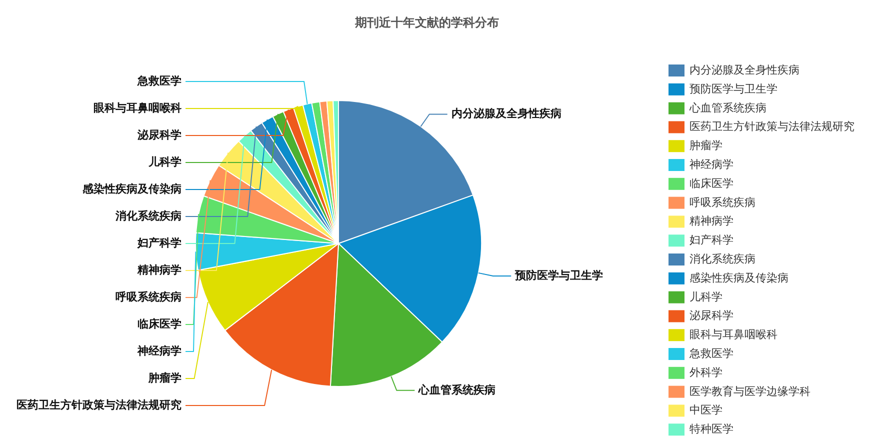  I want to click on slice-label: 肿瘤学, so click(165, 378).